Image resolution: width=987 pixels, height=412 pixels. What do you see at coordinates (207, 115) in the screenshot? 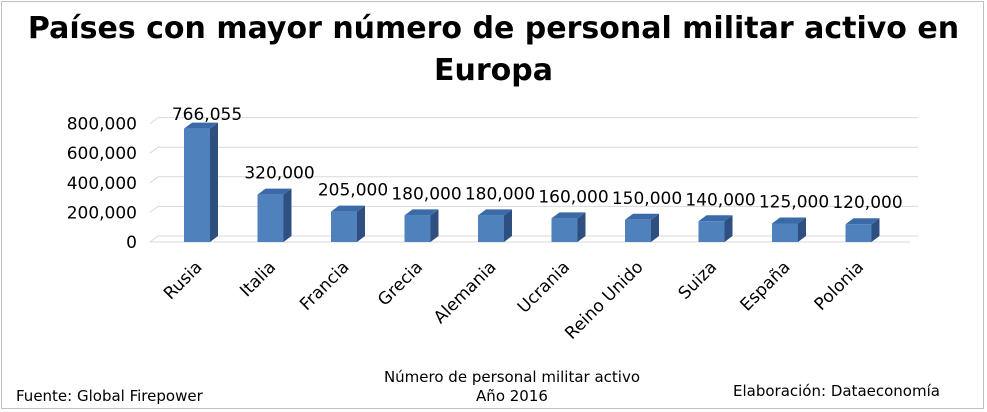
I see `data-label: 766,055` at bounding box center [207, 115].